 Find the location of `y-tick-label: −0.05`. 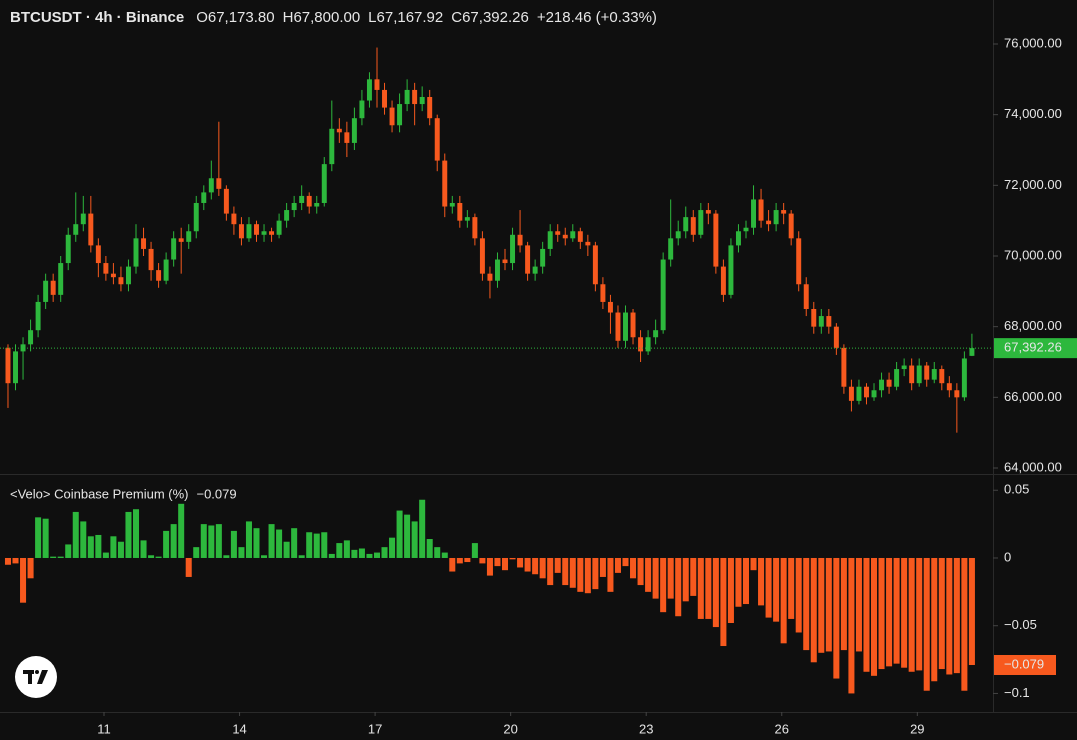

y-tick-label: −0.05 is located at coordinates (1020, 624).